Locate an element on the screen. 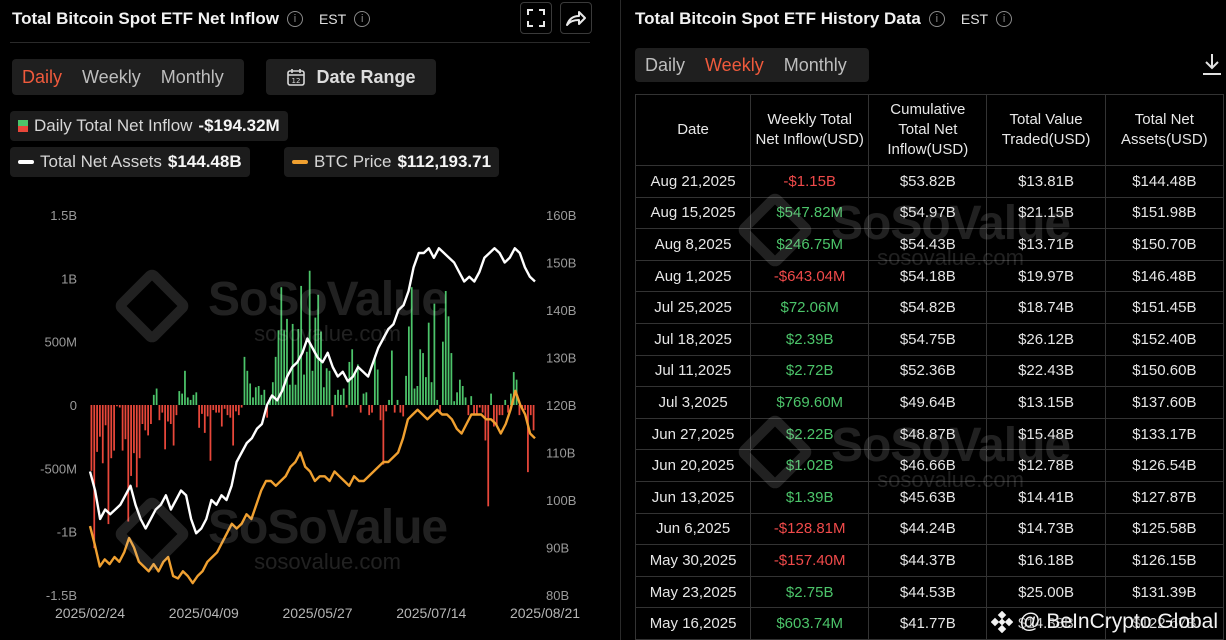 Image resolution: width=1226 pixels, height=640 pixels. fullscreen-button is located at coordinates (536, 18).